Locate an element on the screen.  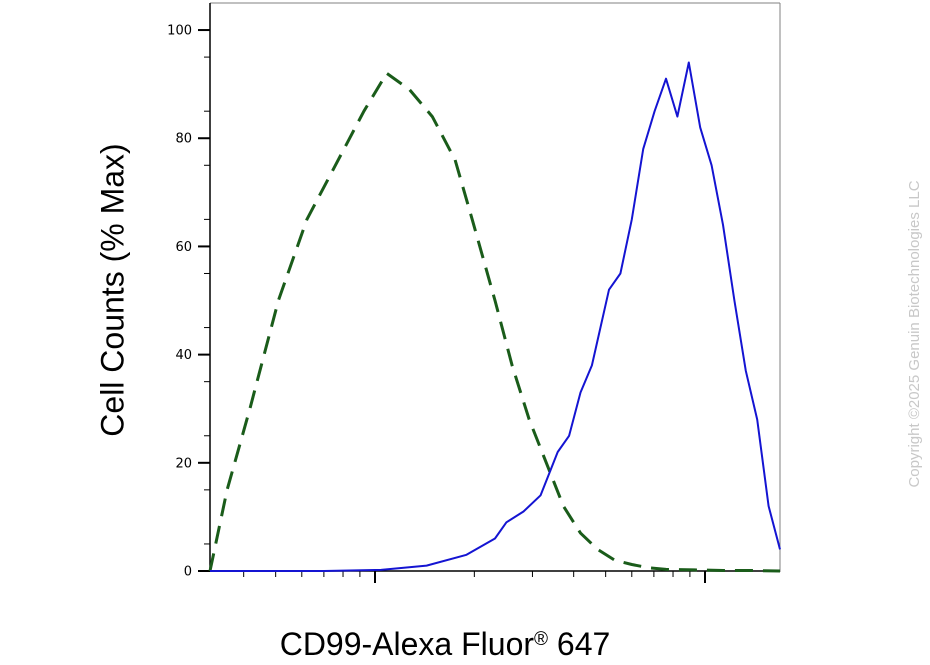
x-axis-title: CD99-Alexa Fluor® 647 is located at coordinates (445, 644).